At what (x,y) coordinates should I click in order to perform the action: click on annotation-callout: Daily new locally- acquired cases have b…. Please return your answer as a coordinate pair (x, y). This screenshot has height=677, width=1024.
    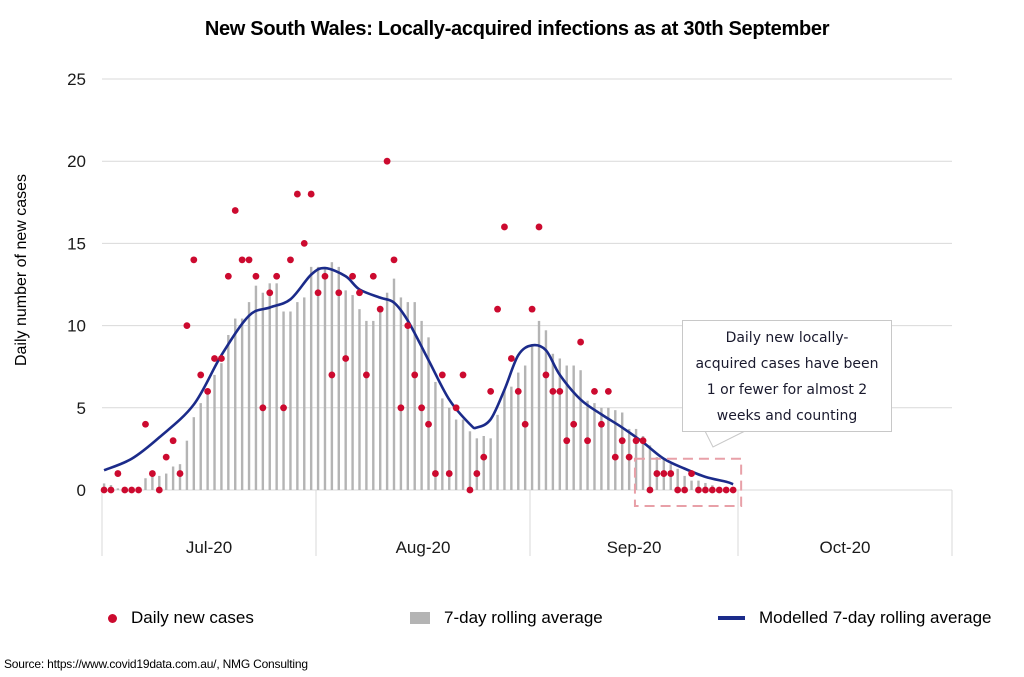
    Looking at the image, I should click on (787, 376).